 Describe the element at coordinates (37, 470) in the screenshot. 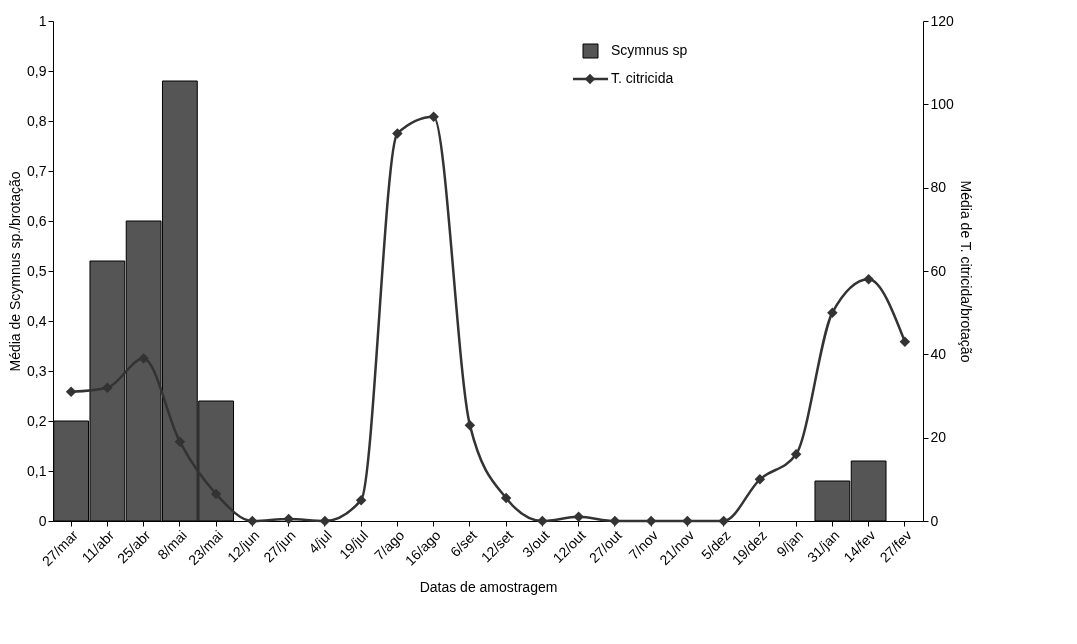

I see `y-tick-label: 0,1` at that location.